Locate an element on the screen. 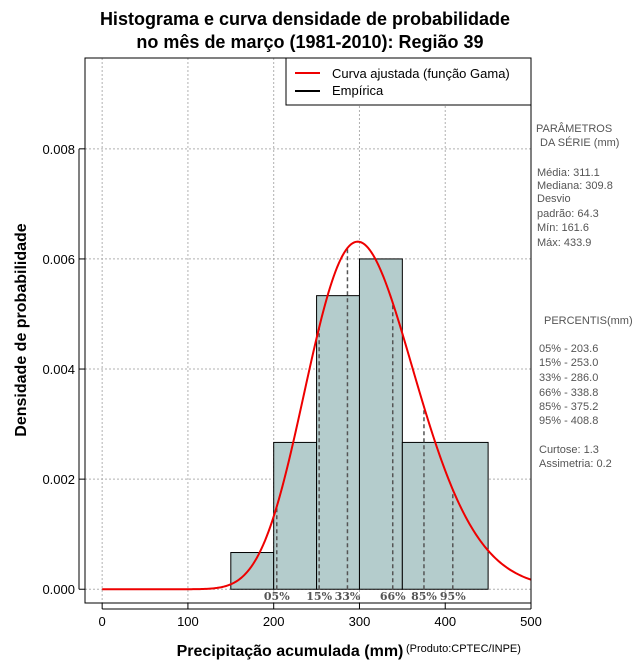  percentil-95: 95% - 408.8 is located at coordinates (568, 421).